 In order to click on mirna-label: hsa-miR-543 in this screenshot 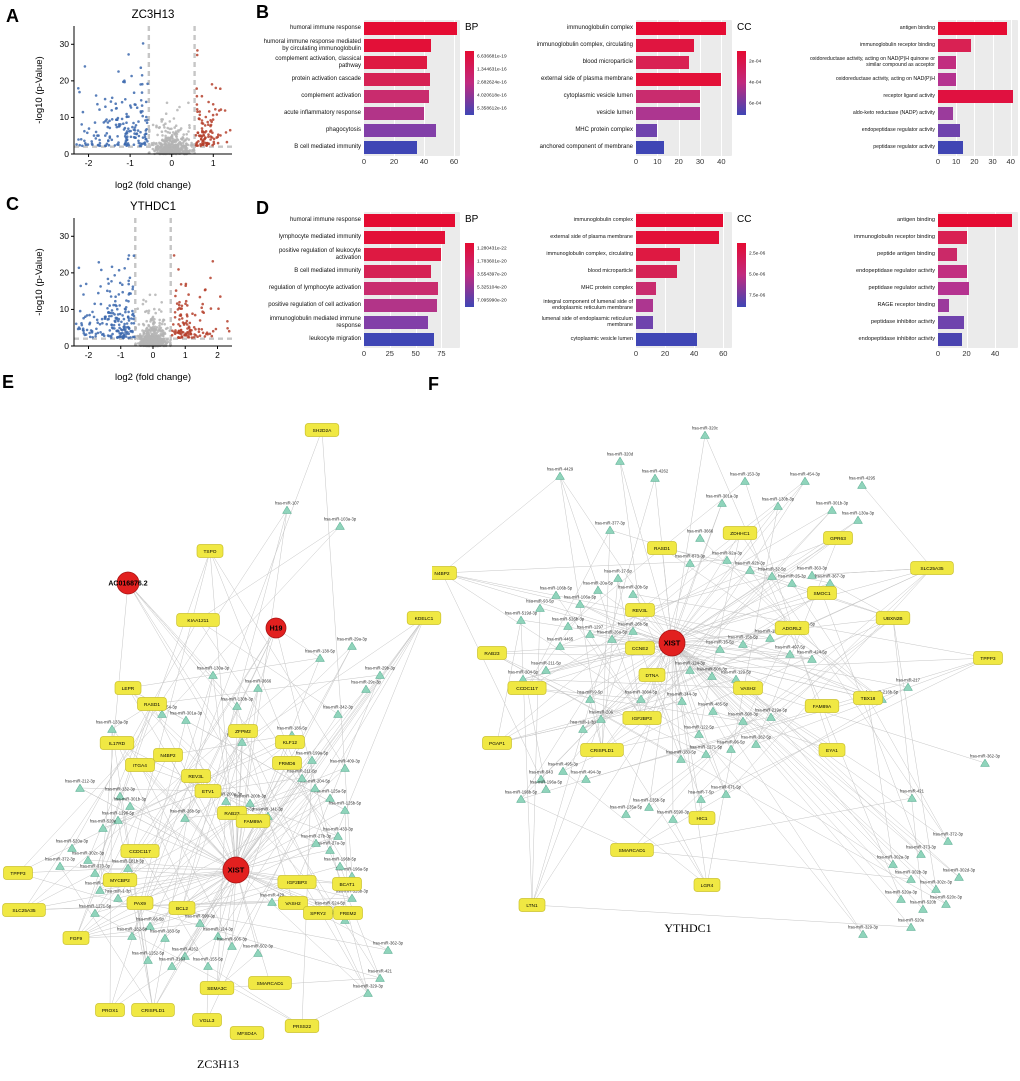, I will do `click(541, 772)`.